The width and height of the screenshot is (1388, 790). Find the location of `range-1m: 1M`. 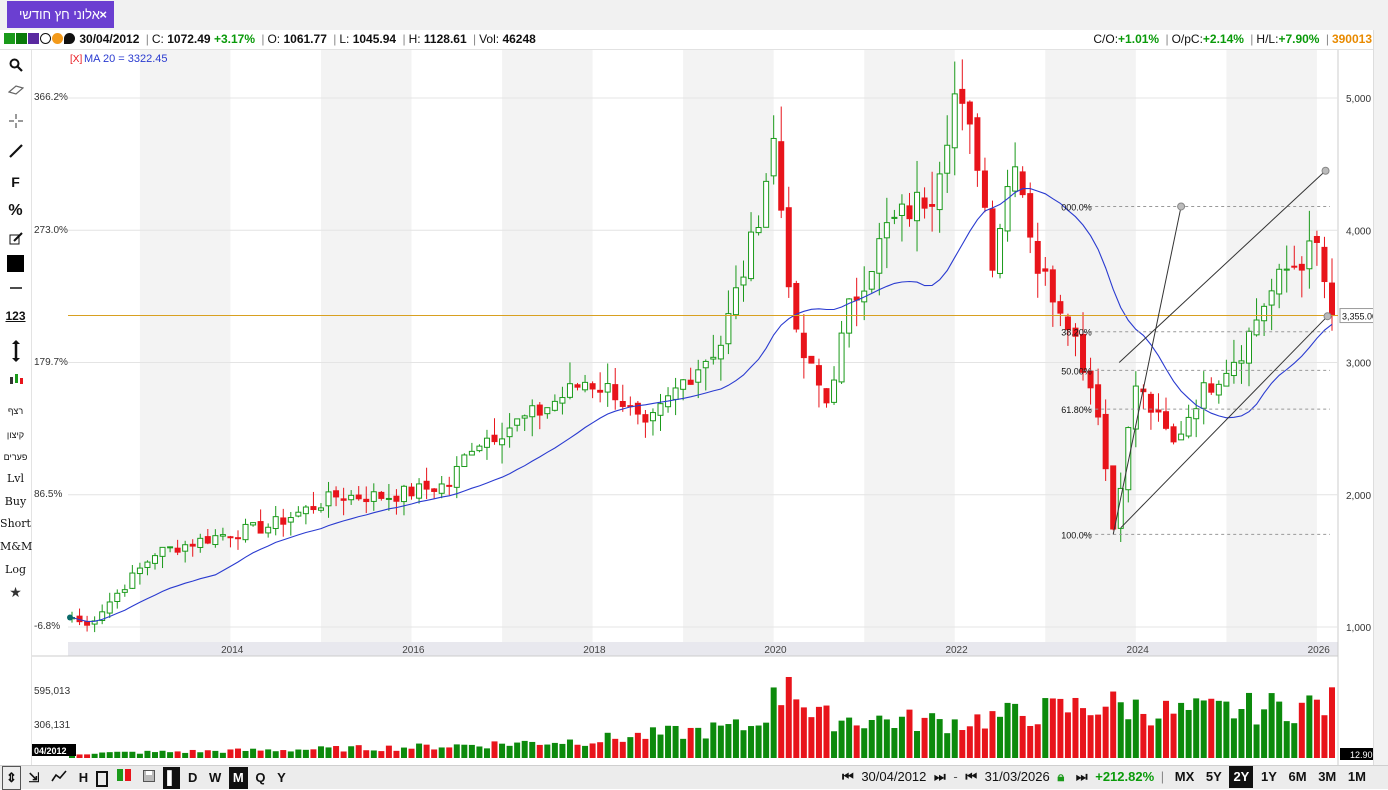

range-1m: 1M is located at coordinates (1356, 776).